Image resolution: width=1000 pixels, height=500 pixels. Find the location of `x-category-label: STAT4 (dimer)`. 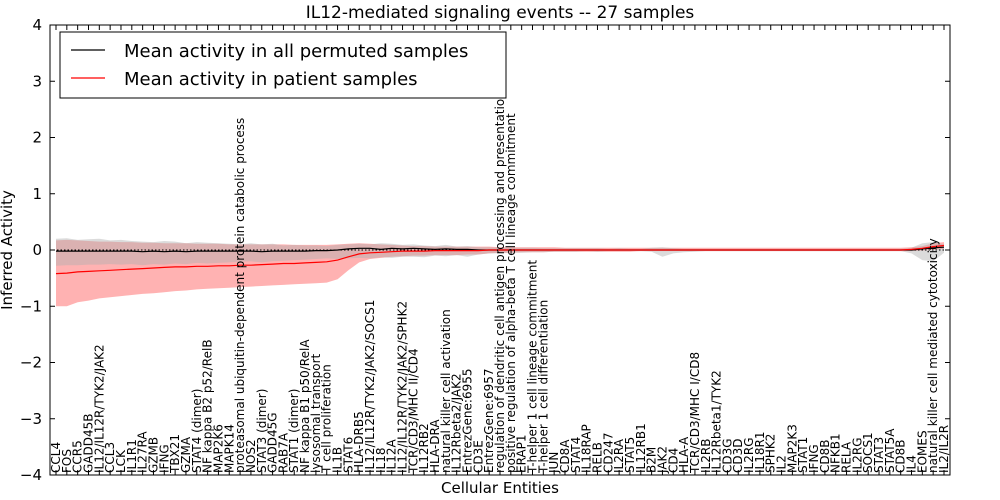

x-category-label: STAT4 (dimer) is located at coordinates (197, 431).